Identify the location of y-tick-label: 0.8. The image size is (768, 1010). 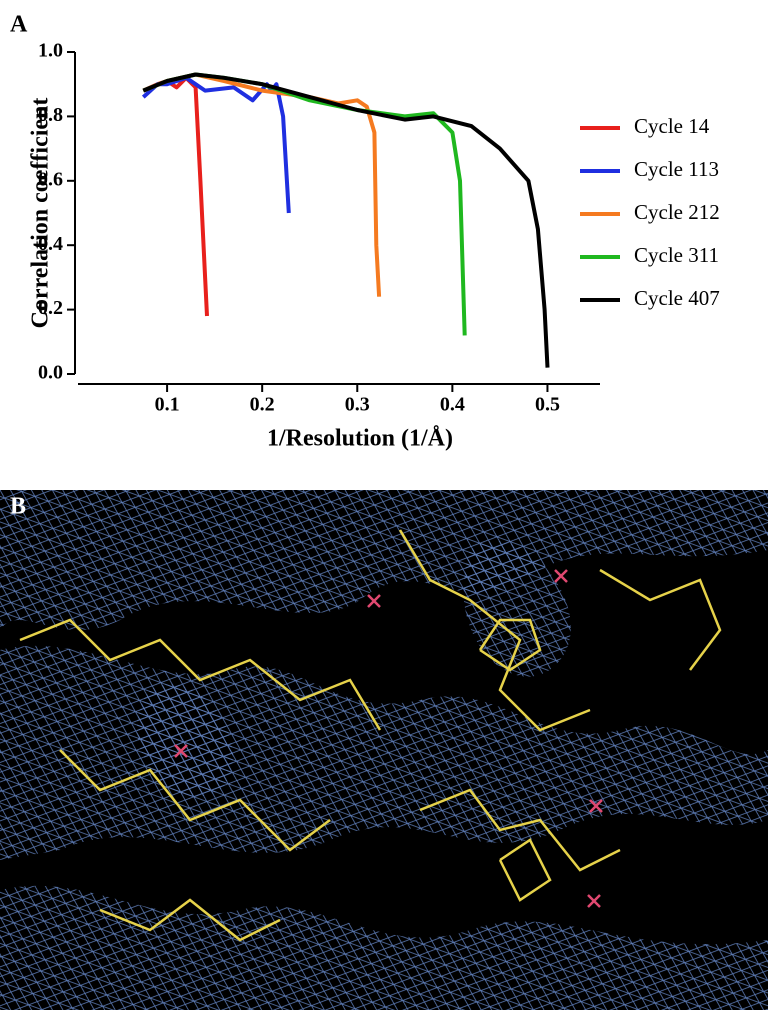
(50, 115).